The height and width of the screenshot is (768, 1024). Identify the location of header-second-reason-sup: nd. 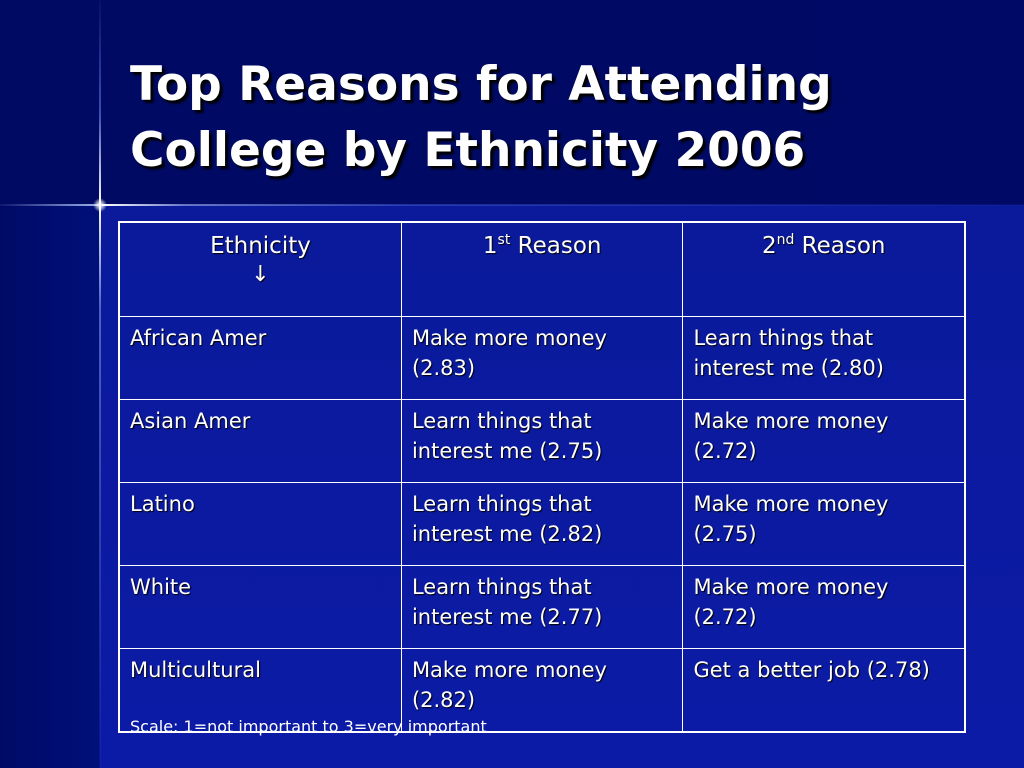
(785, 240).